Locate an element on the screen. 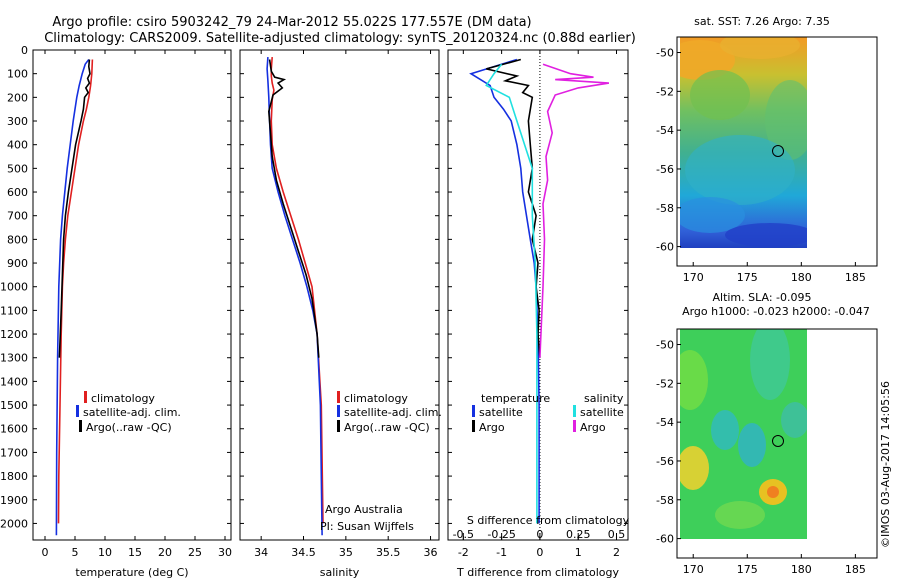 The image size is (900, 580). x-tick-label: 20 is located at coordinates (165, 552).